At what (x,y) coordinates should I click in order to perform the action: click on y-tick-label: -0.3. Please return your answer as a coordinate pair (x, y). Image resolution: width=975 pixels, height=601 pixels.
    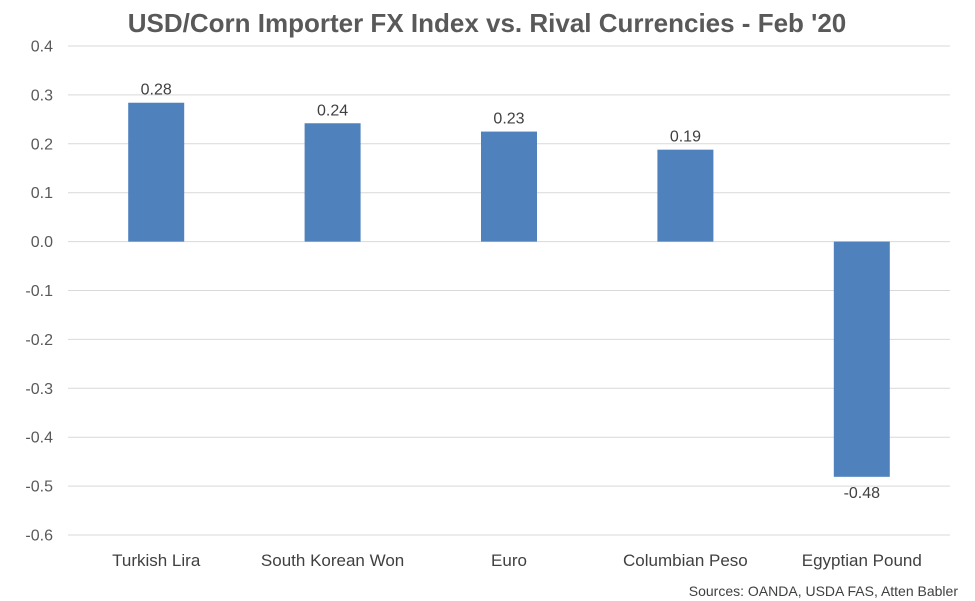
    Looking at the image, I should click on (39, 389).